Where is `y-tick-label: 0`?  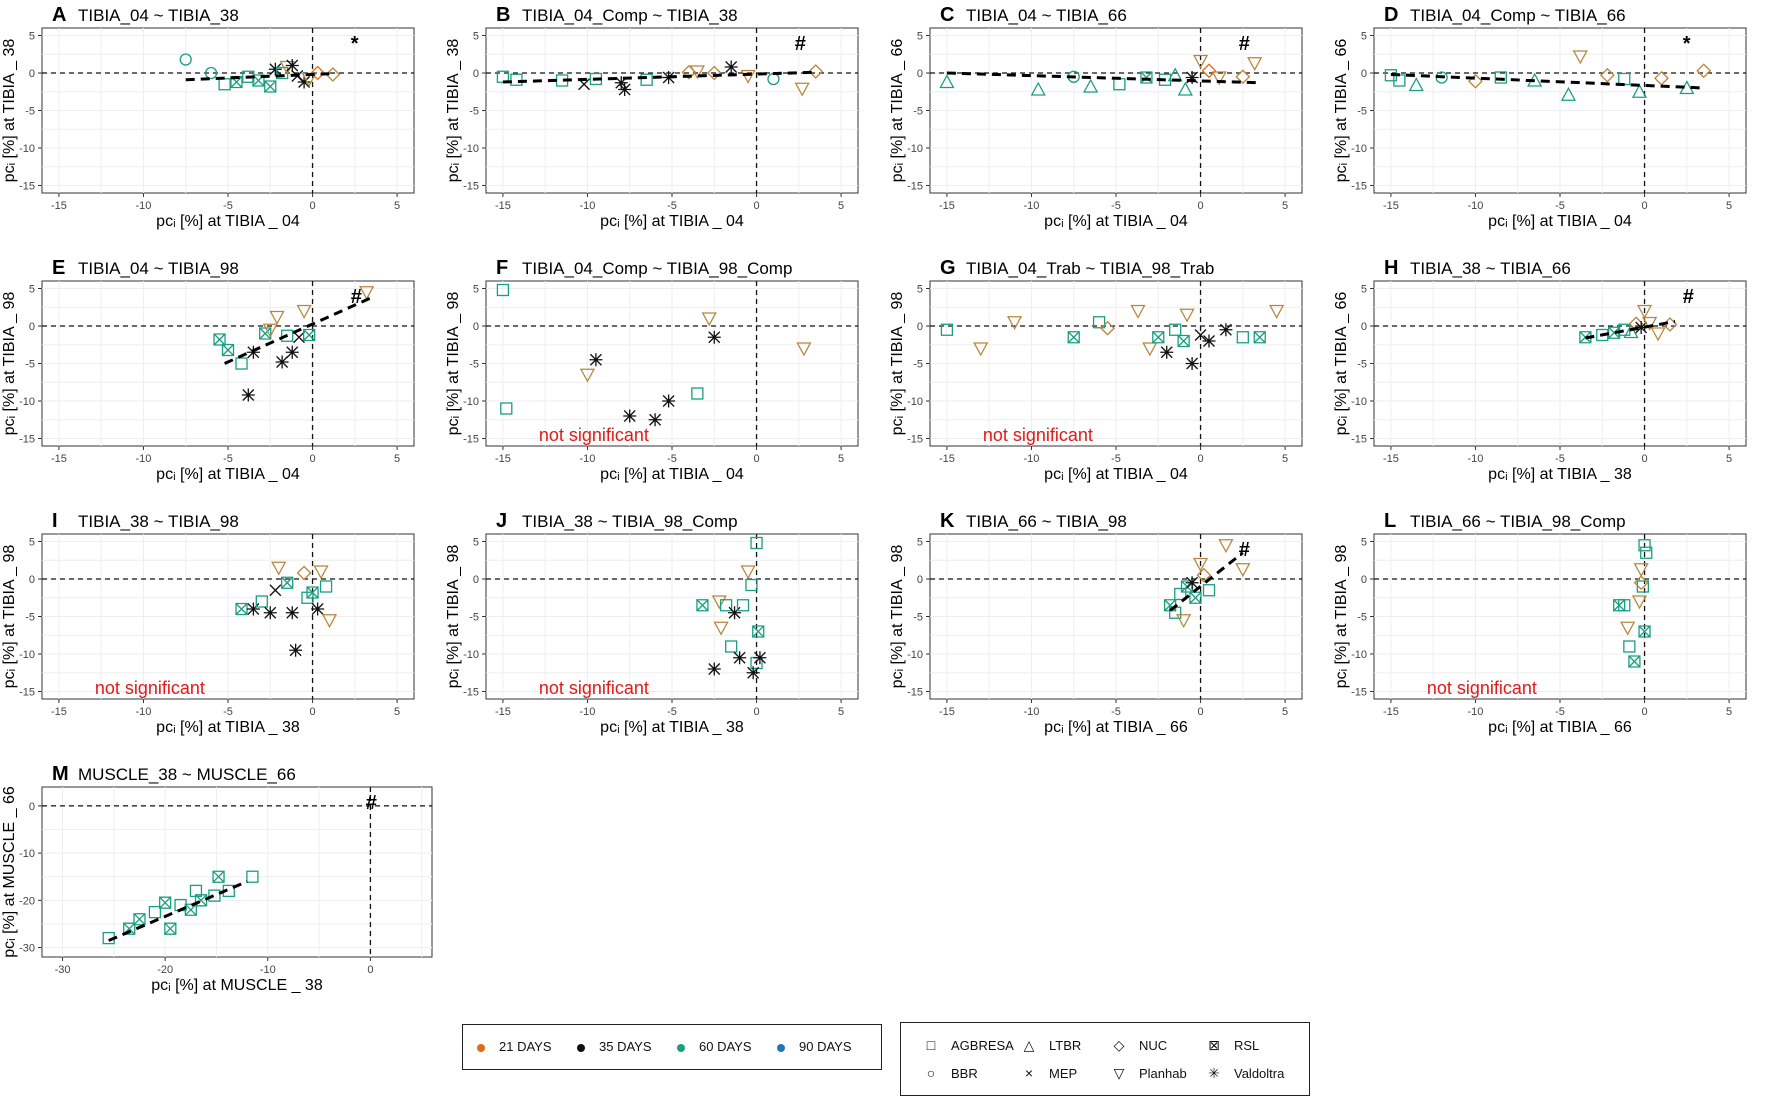 y-tick-label: 0 is located at coordinates (476, 580).